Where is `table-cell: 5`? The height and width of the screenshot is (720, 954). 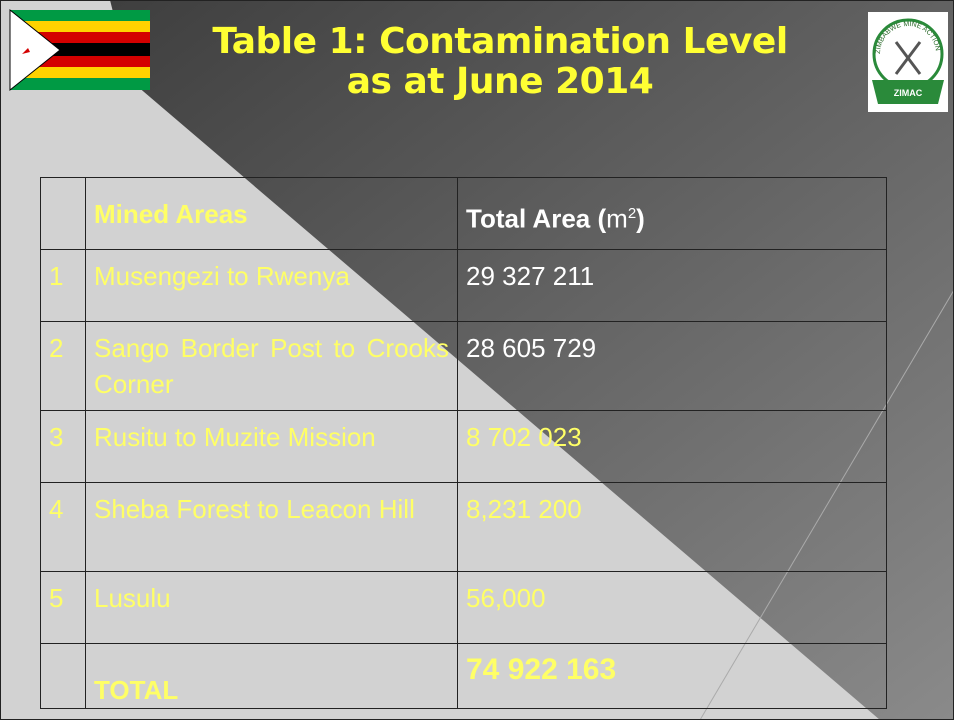
table-cell: 5 is located at coordinates (63, 607).